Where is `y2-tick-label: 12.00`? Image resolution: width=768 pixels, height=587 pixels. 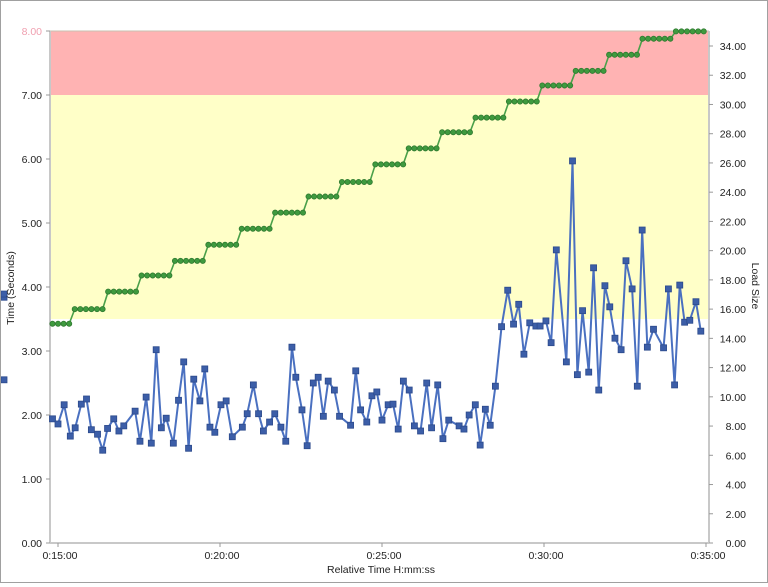 y2-tick-label: 12.00 is located at coordinates (733, 369).